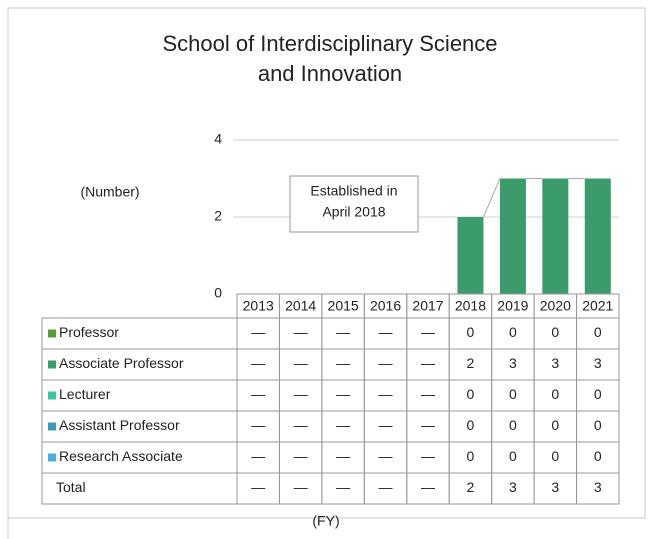 This screenshot has width=653, height=539. What do you see at coordinates (109, 192) in the screenshot?
I see `y-axis-label: (Number)` at bounding box center [109, 192].